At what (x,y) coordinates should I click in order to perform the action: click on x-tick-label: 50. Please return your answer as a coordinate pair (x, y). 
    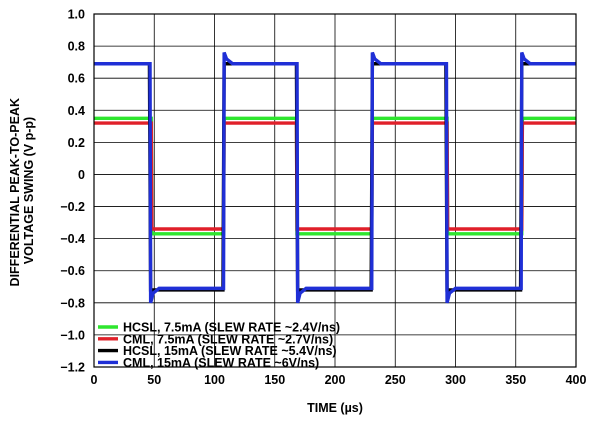
    Looking at the image, I should click on (154, 380).